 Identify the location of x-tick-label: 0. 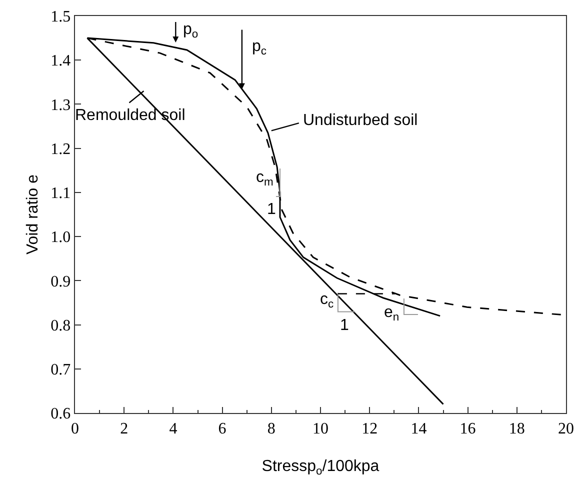
(75, 429).